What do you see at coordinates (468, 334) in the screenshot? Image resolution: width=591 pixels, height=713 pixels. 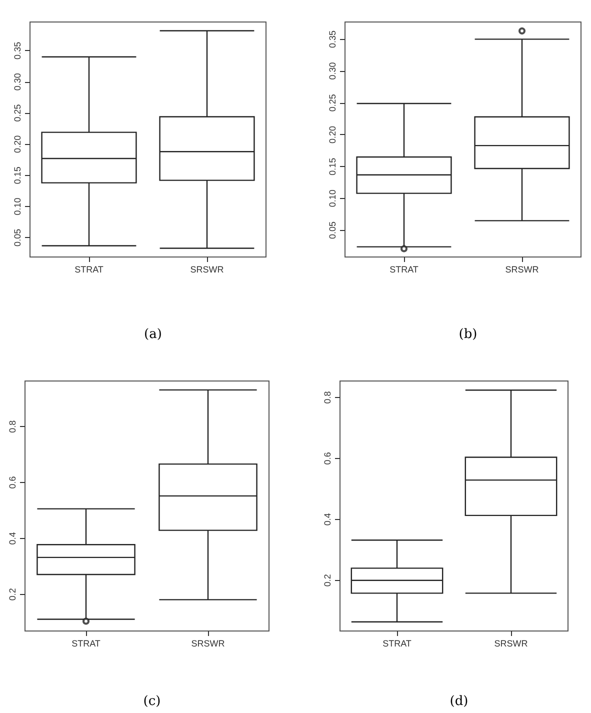 I see `text: (b)` at bounding box center [468, 334].